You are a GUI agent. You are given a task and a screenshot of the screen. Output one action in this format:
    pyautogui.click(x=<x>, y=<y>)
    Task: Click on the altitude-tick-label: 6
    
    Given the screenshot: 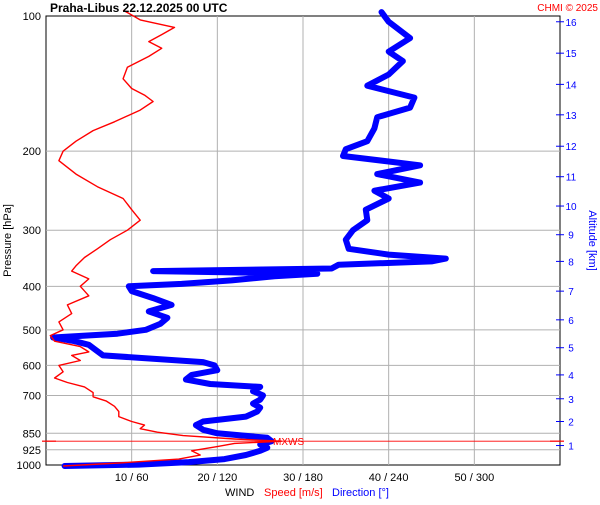 What is the action you would take?
    pyautogui.click(x=571, y=321)
    